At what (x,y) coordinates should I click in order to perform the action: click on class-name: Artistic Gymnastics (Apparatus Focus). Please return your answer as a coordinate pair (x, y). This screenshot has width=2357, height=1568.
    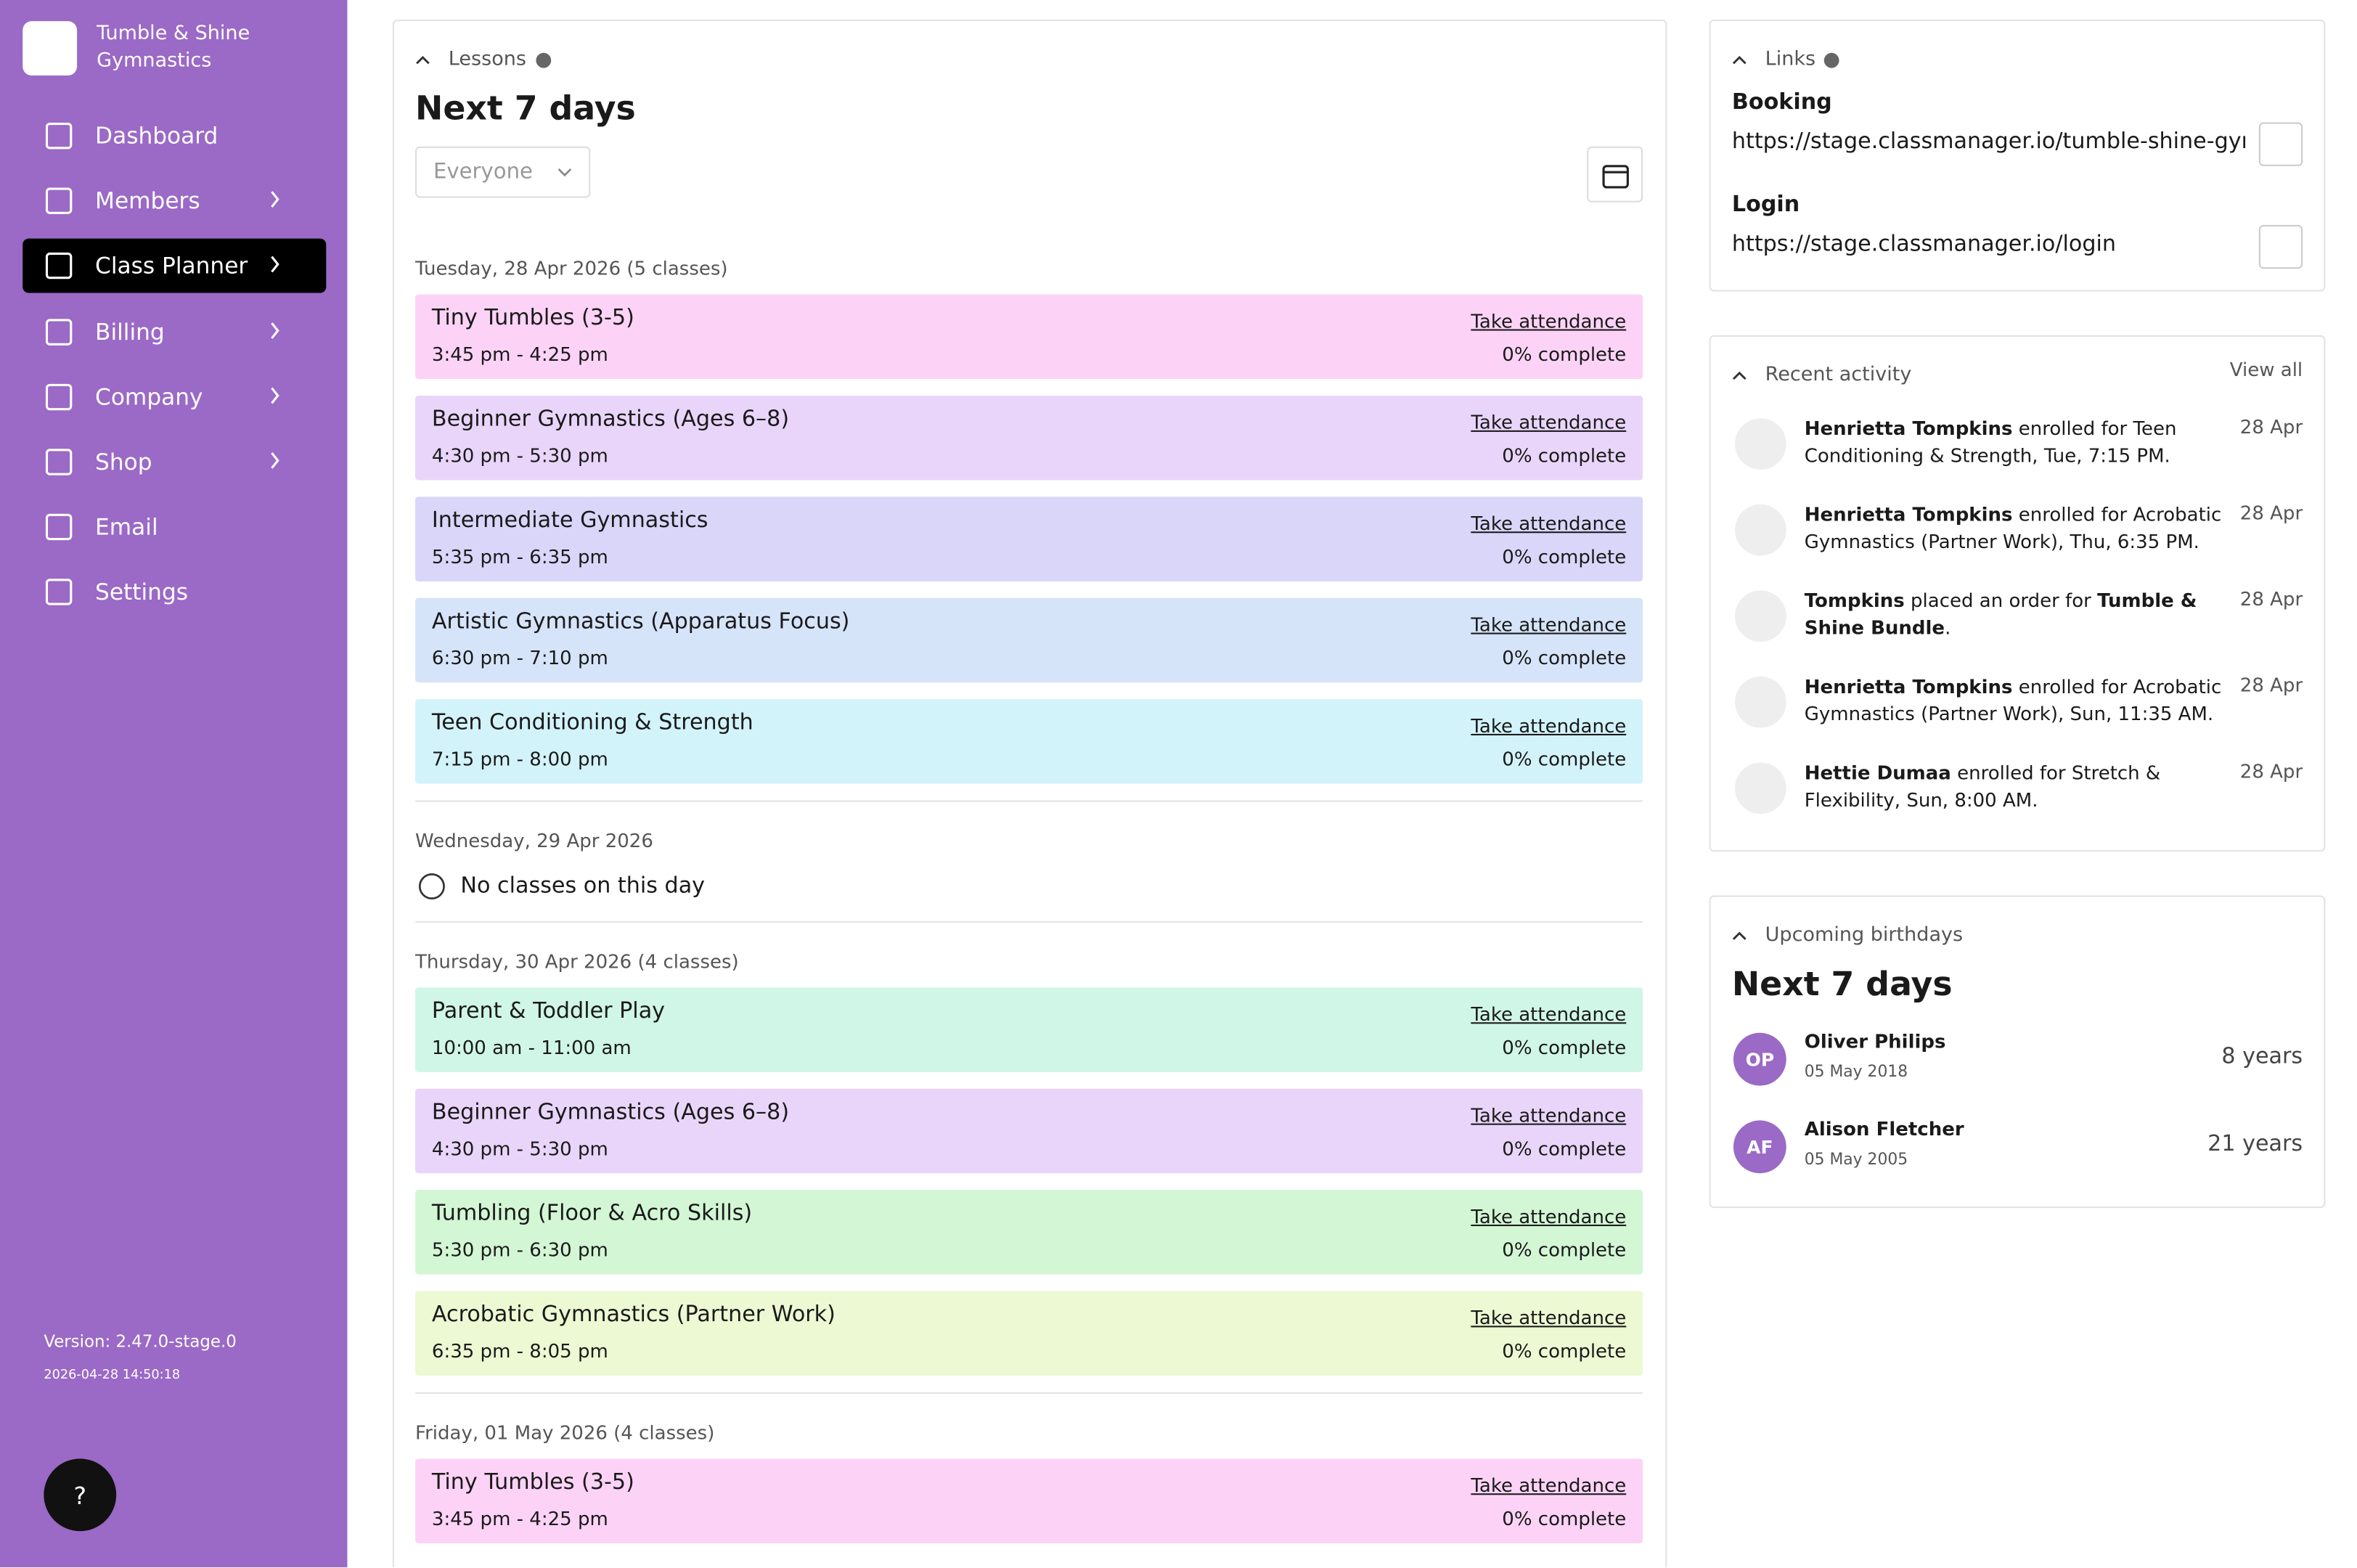
    Looking at the image, I should click on (640, 622).